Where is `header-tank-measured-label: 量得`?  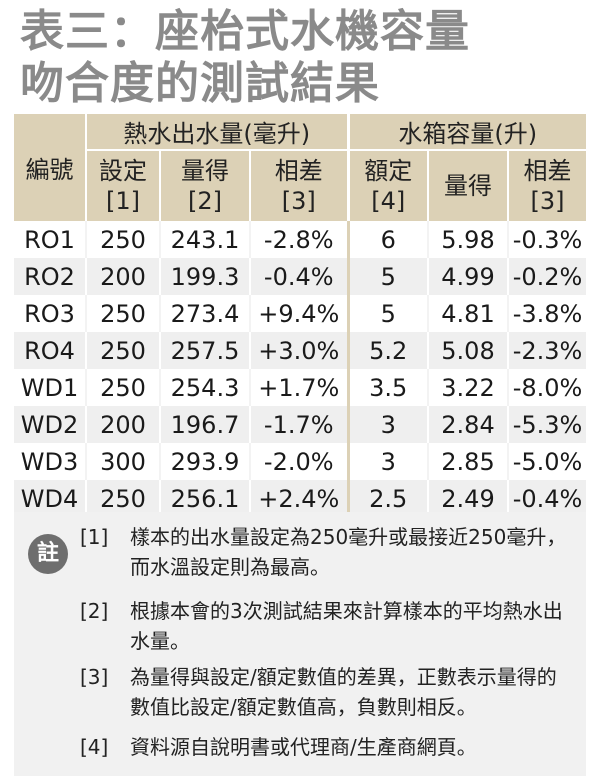 header-tank-measured-label: 量得 is located at coordinates (468, 186).